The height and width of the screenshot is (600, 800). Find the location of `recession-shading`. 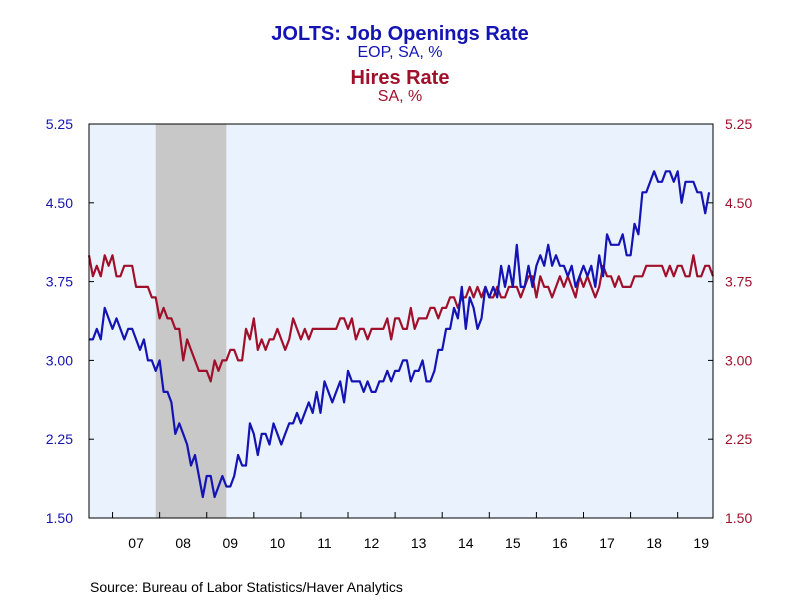

recession-shading is located at coordinates (191, 321).